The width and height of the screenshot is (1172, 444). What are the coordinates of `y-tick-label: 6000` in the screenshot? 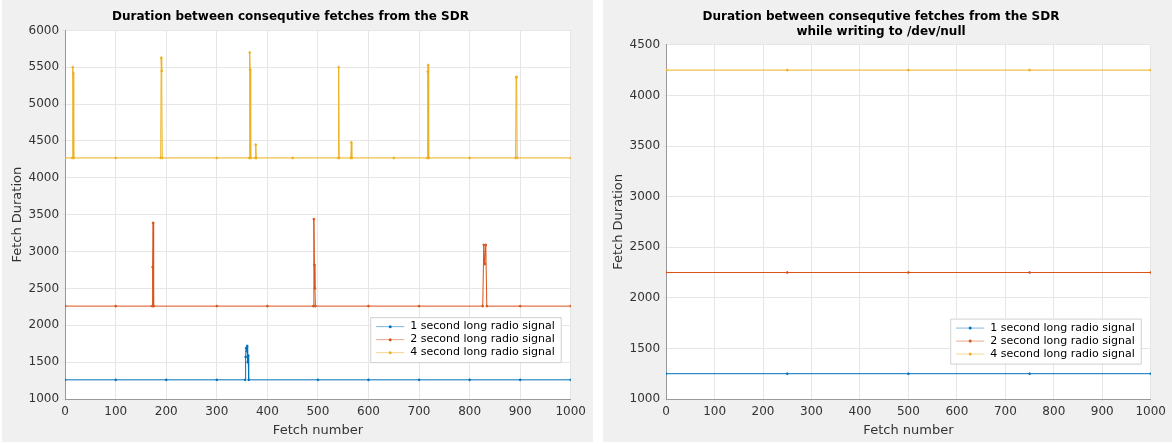 It's located at (44, 29).